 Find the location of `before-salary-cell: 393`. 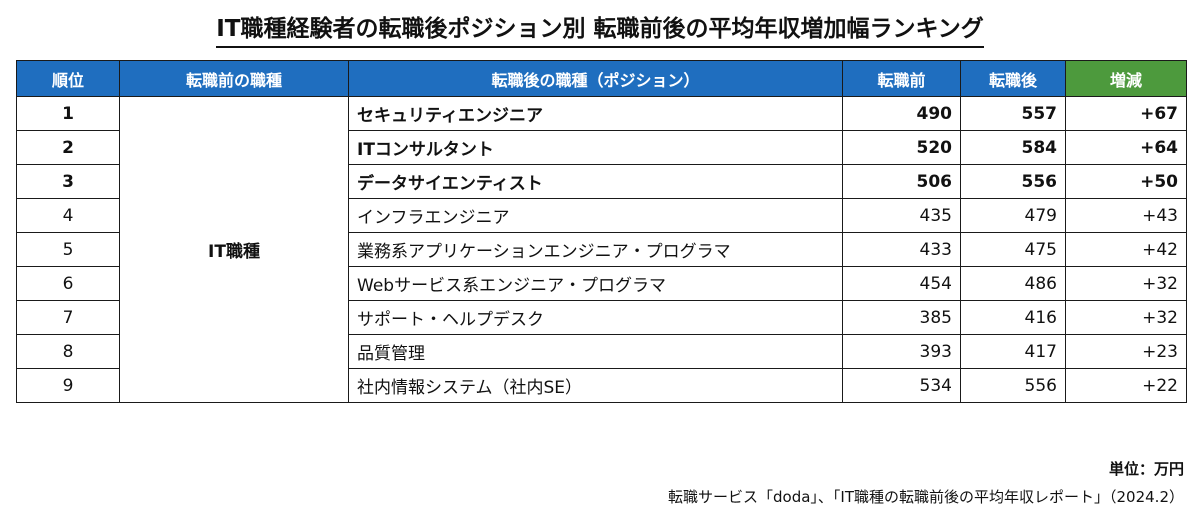

before-salary-cell: 393 is located at coordinates (901, 351).